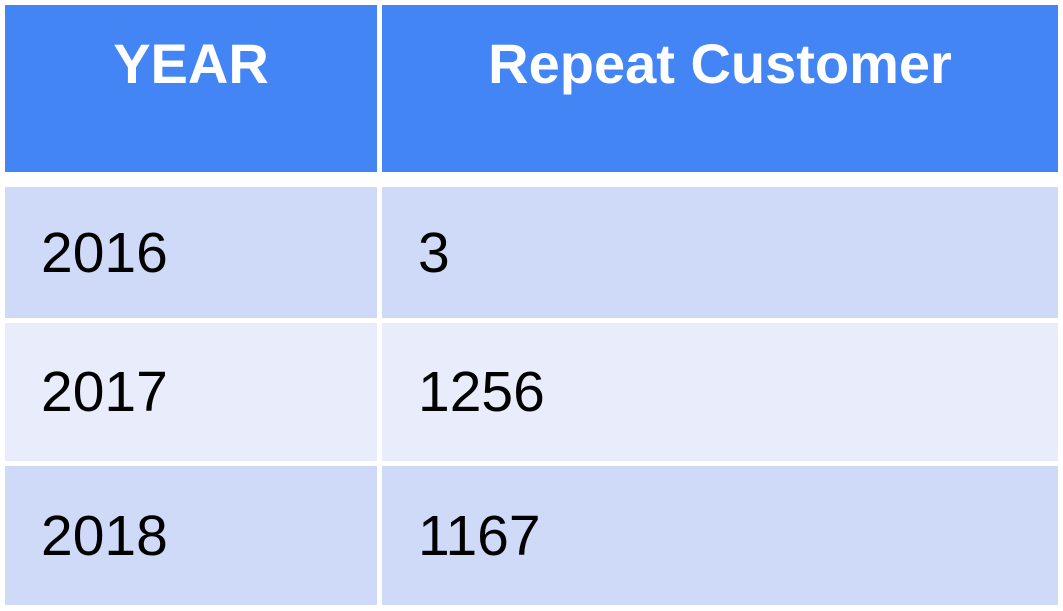 This screenshot has width=1063, height=611. Describe the element at coordinates (434, 252) in the screenshot. I see `repeat-customer-value: 3` at that location.